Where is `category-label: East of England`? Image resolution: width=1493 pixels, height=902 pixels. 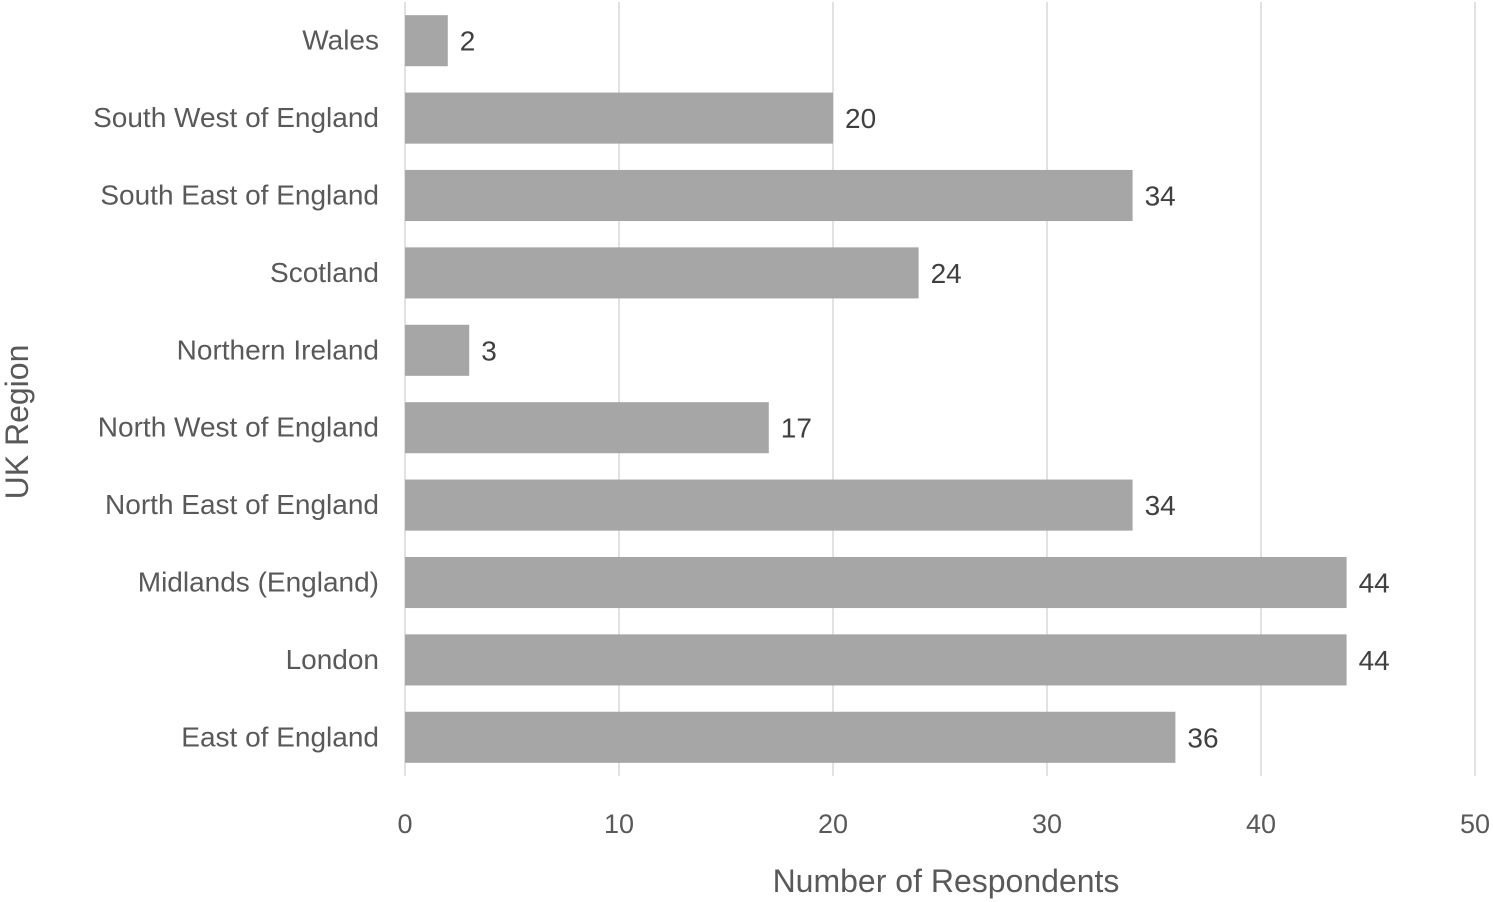
category-label: East of England is located at coordinates (280, 736).